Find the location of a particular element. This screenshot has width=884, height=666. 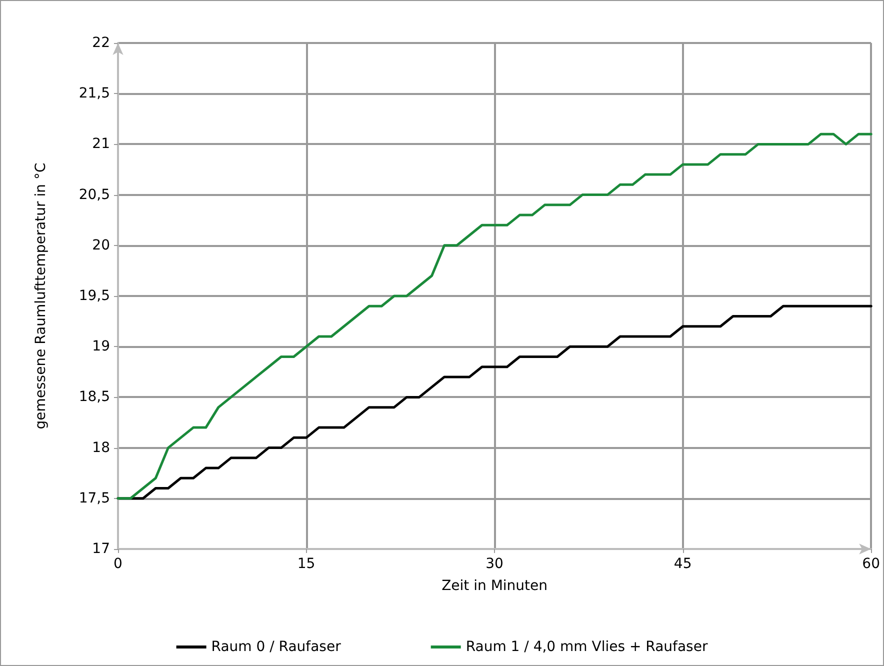

y-tick-label: 17,5 is located at coordinates (94, 498).